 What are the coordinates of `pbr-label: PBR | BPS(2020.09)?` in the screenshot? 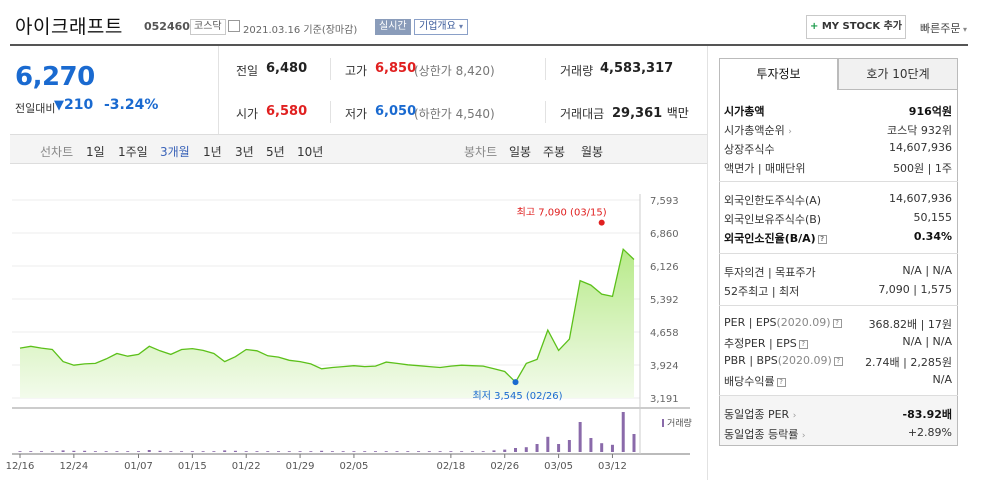 It's located at (783, 360).